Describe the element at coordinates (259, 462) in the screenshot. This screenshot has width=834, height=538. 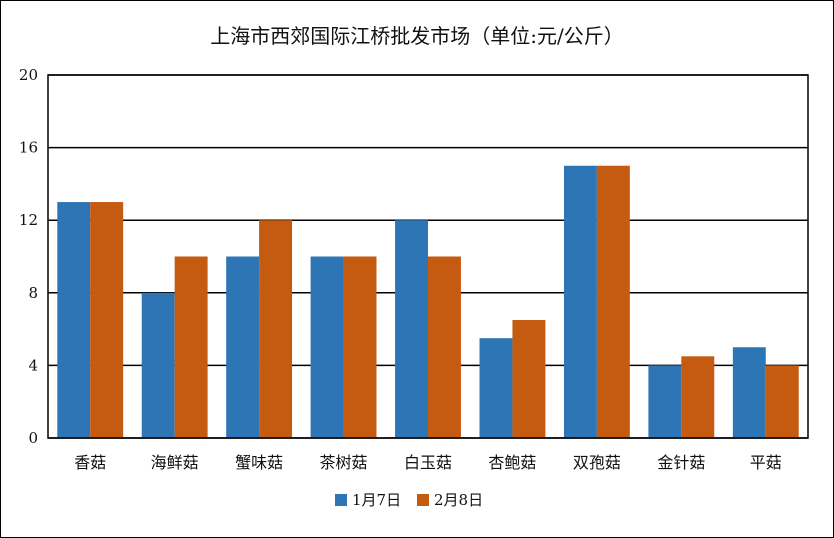
I see `x-tick-label: 蟹味菇` at that location.